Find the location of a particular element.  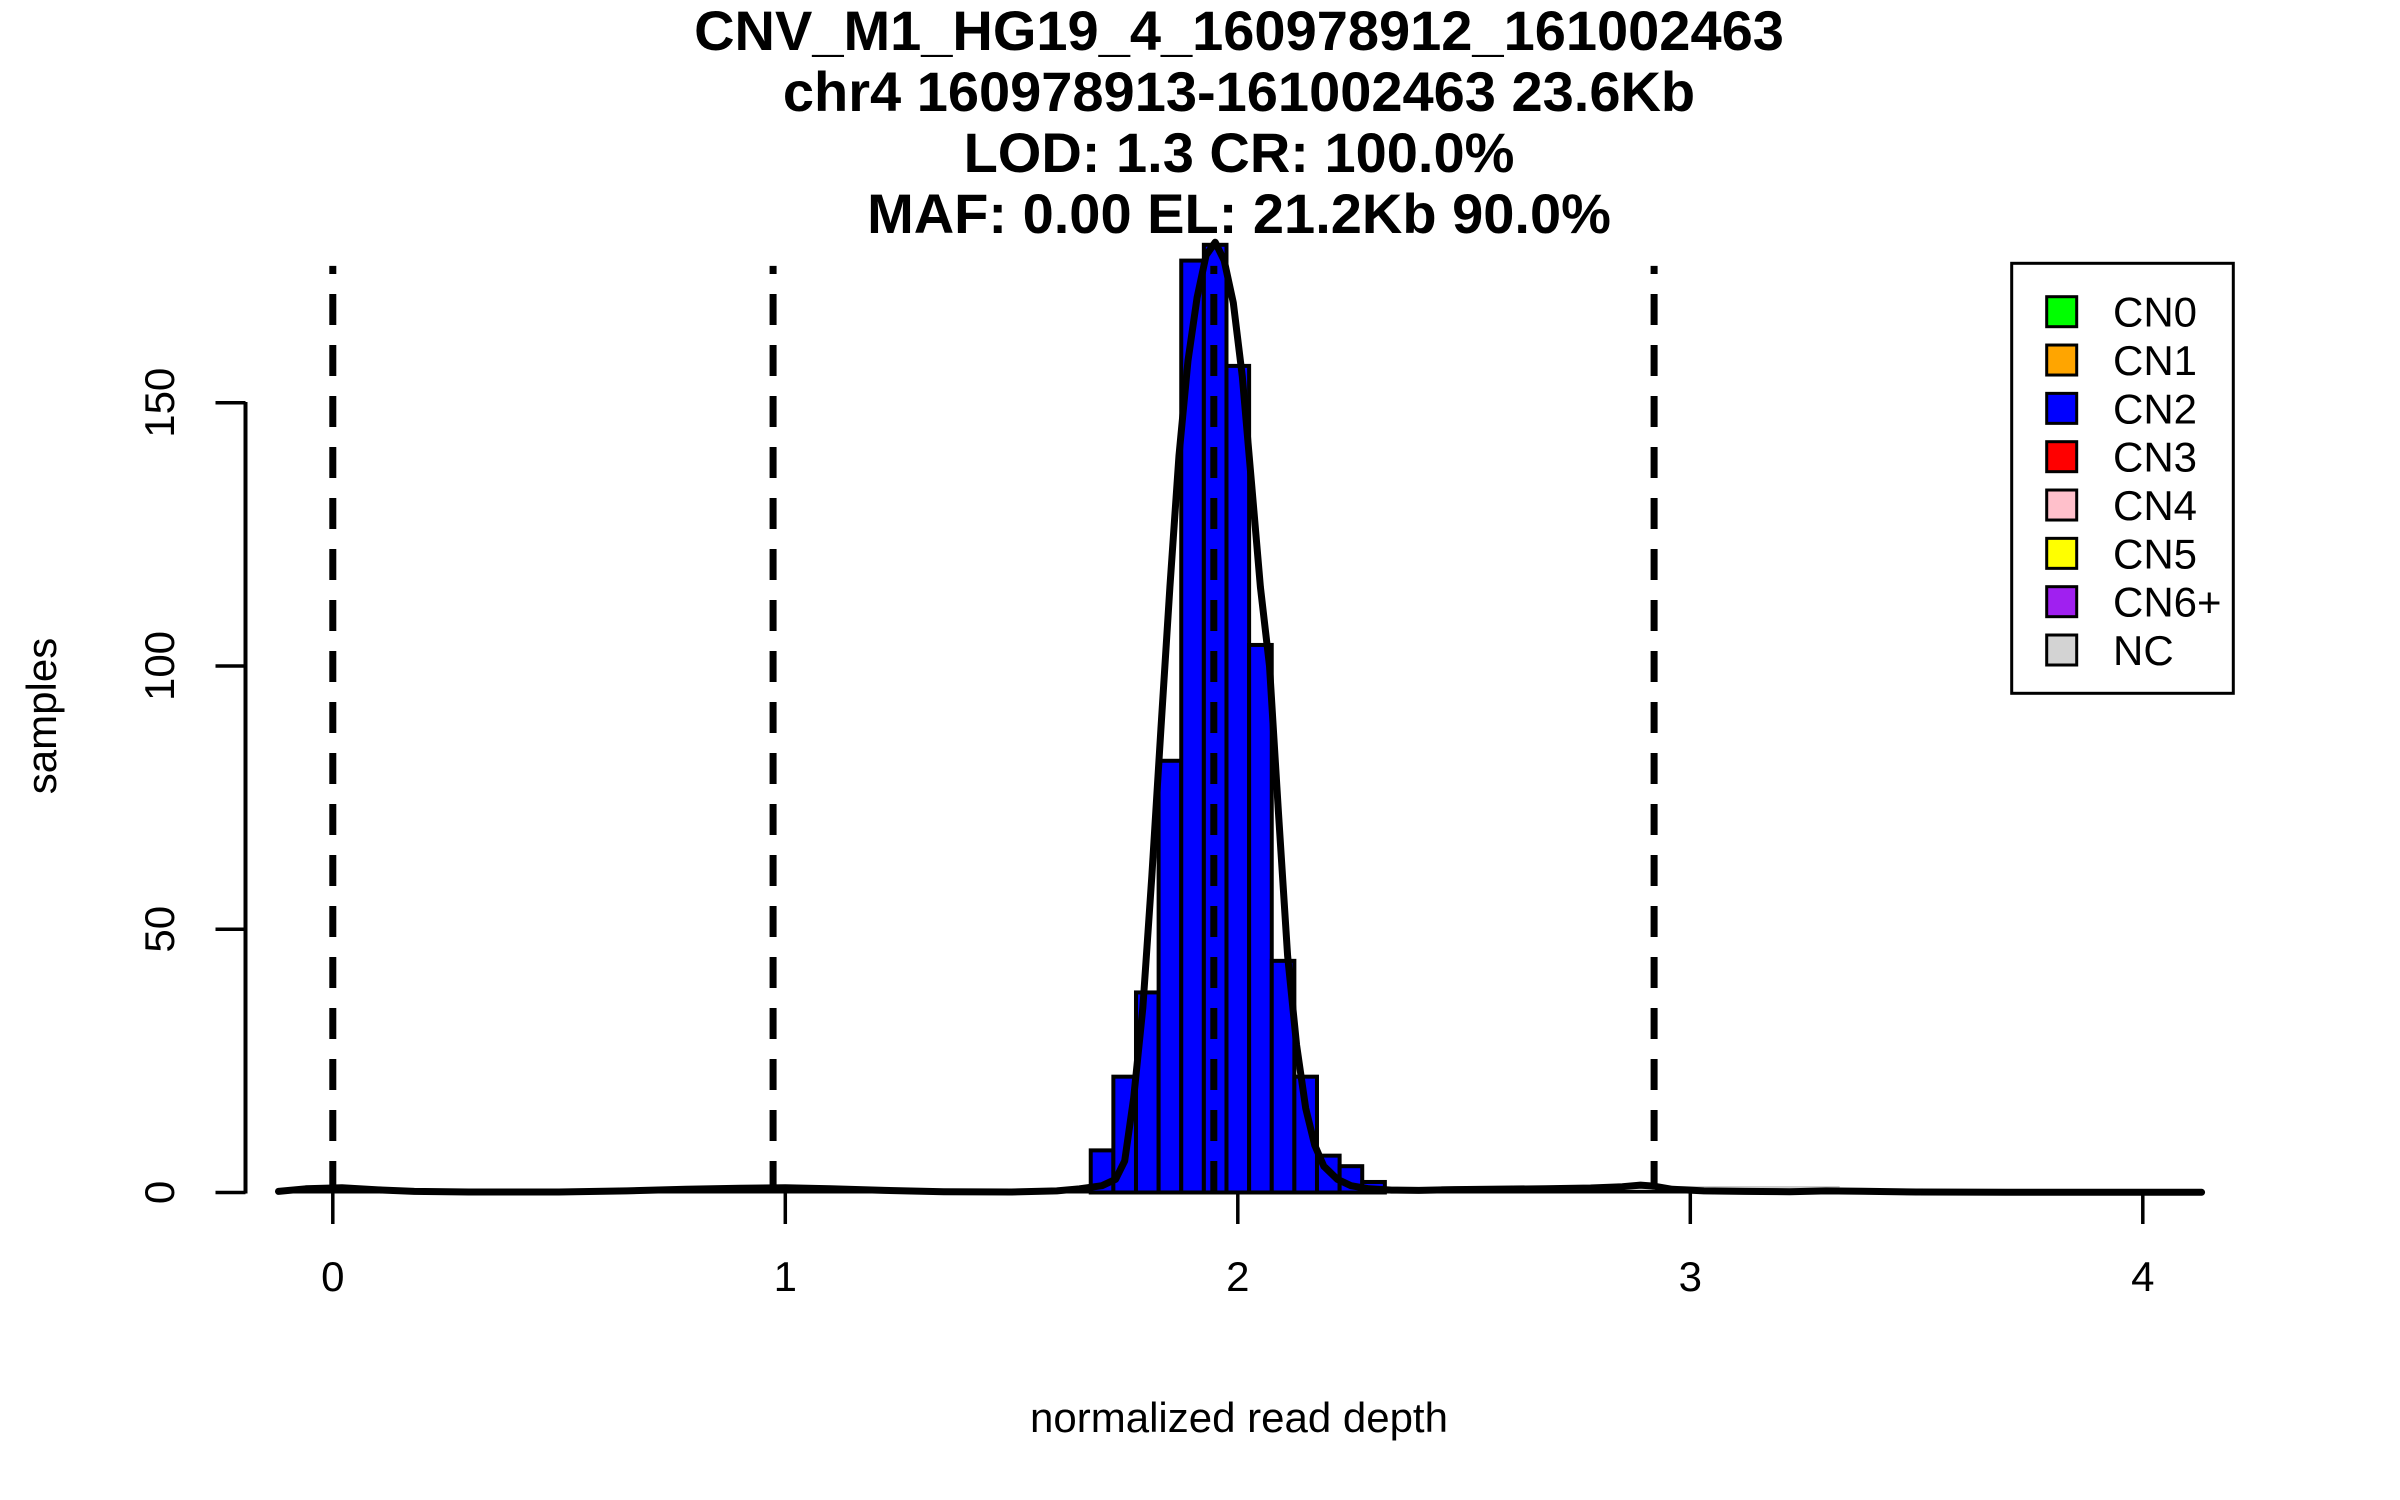

x-axis-tick-label: 0 is located at coordinates (332, 1276).